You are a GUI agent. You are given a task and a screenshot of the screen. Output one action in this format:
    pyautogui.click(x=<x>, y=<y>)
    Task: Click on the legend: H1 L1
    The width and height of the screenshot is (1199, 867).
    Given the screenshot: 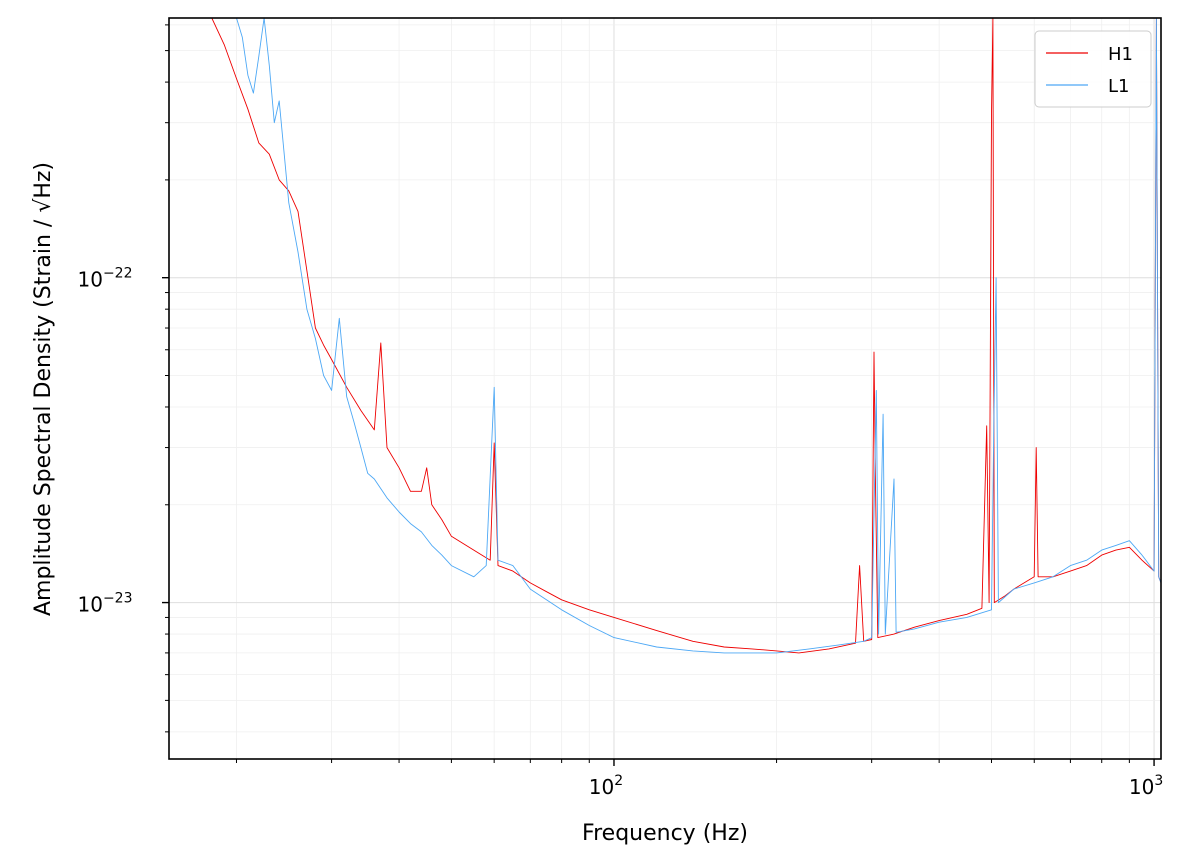 What is the action you would take?
    pyautogui.click(x=1093, y=69)
    